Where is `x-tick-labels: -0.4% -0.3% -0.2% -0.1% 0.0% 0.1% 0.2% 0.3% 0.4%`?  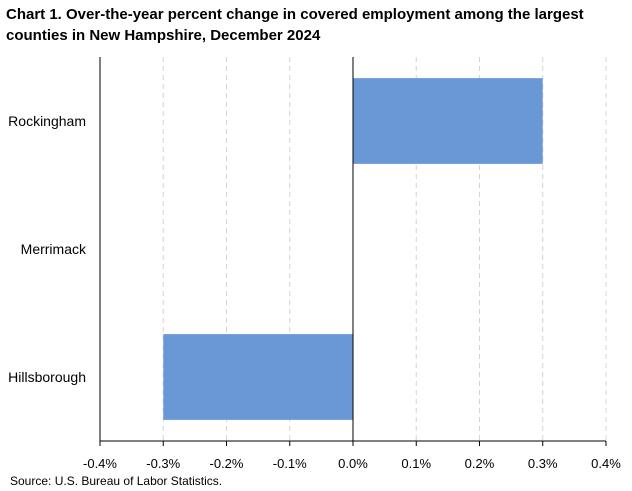 x-tick-labels: -0.4% -0.3% -0.2% -0.1% 0.0% 0.1% 0.2% 0.3% 0.4% is located at coordinates (352, 463).